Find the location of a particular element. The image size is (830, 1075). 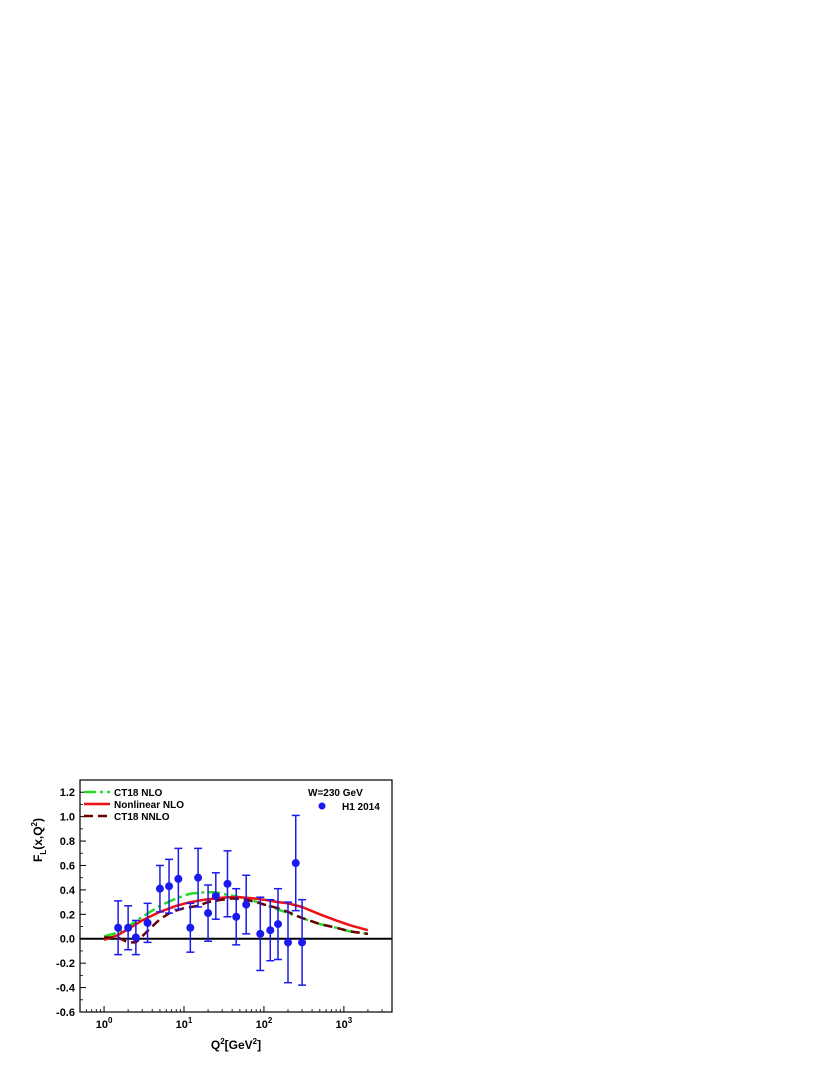

curve-nonlinear-nlo is located at coordinates (236, 918).